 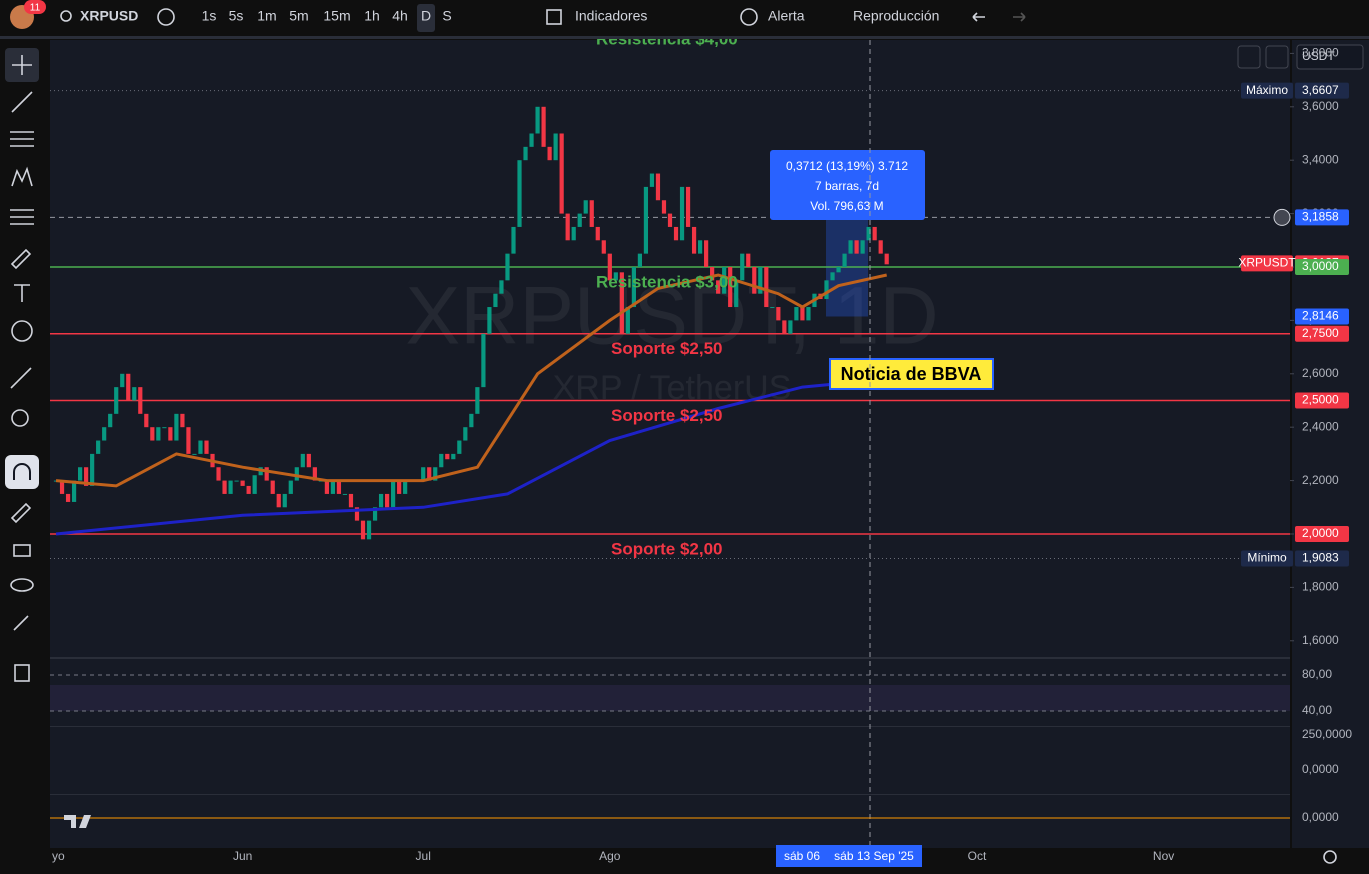 What do you see at coordinates (554, 17) in the screenshot?
I see `indicators-icon` at bounding box center [554, 17].